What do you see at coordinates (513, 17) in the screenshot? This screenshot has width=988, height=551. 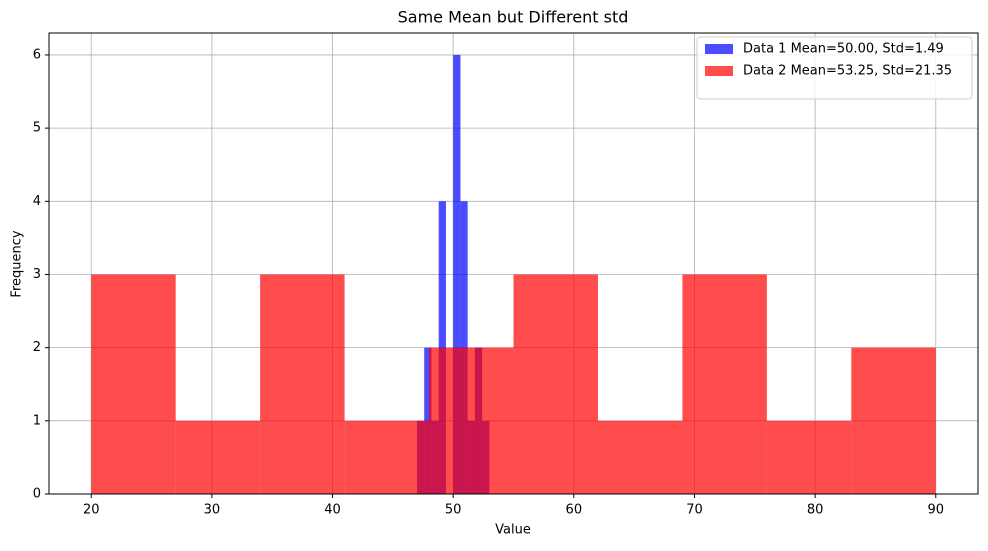 I see `chart-title: Same Mean but Different std` at bounding box center [513, 17].